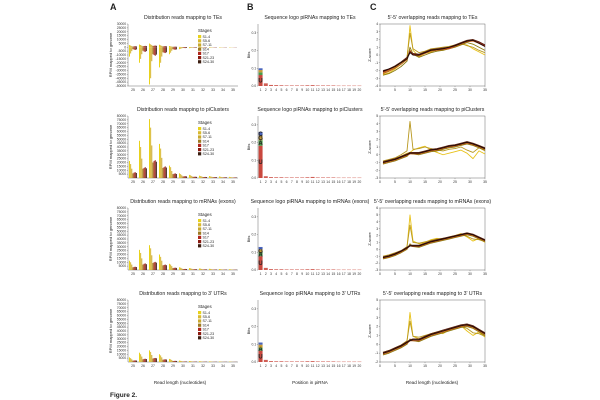 The width and height of the screenshot is (600, 400). What do you see at coordinates (455, 366) in the screenshot?
I see `zscore-xtick-label: 25` at bounding box center [455, 366].